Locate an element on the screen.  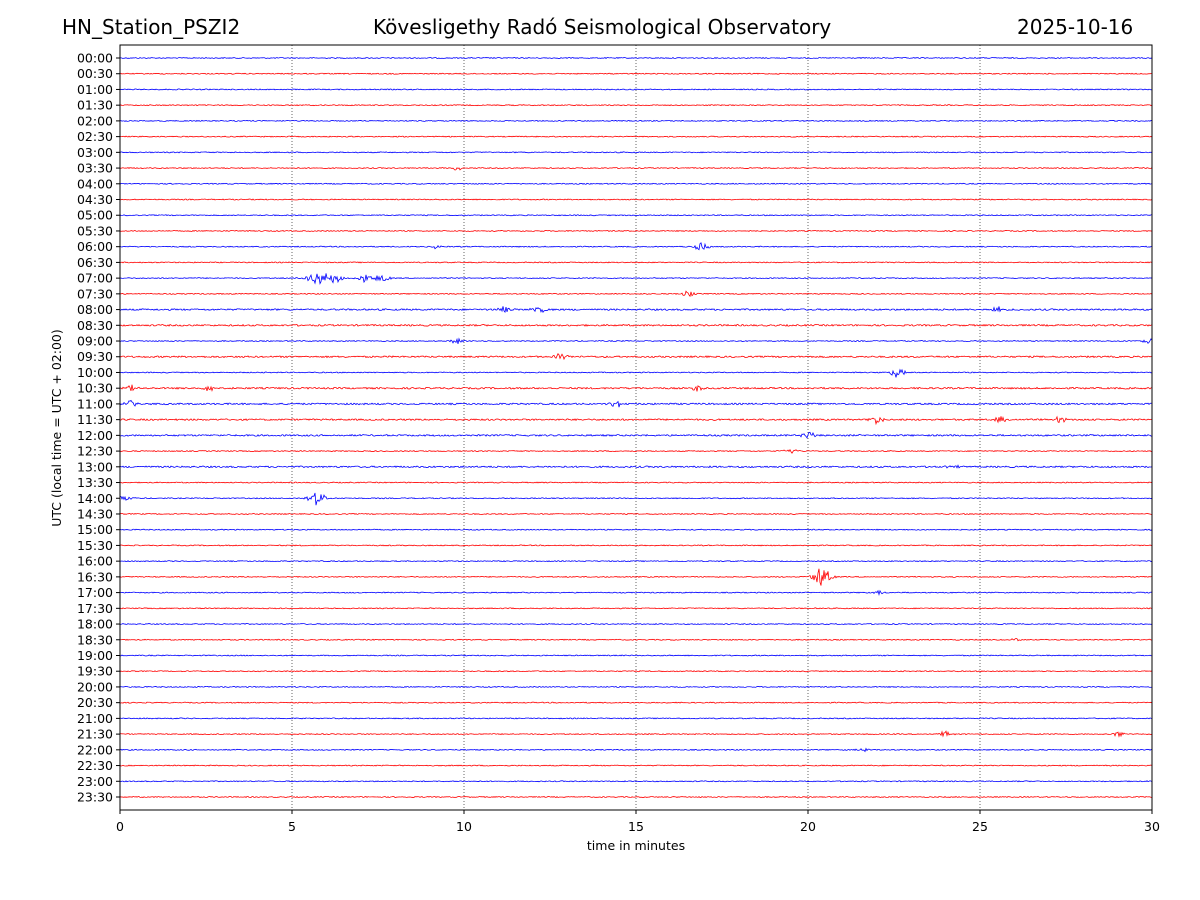
y-tick-label: 17:30 is located at coordinates (95, 608).